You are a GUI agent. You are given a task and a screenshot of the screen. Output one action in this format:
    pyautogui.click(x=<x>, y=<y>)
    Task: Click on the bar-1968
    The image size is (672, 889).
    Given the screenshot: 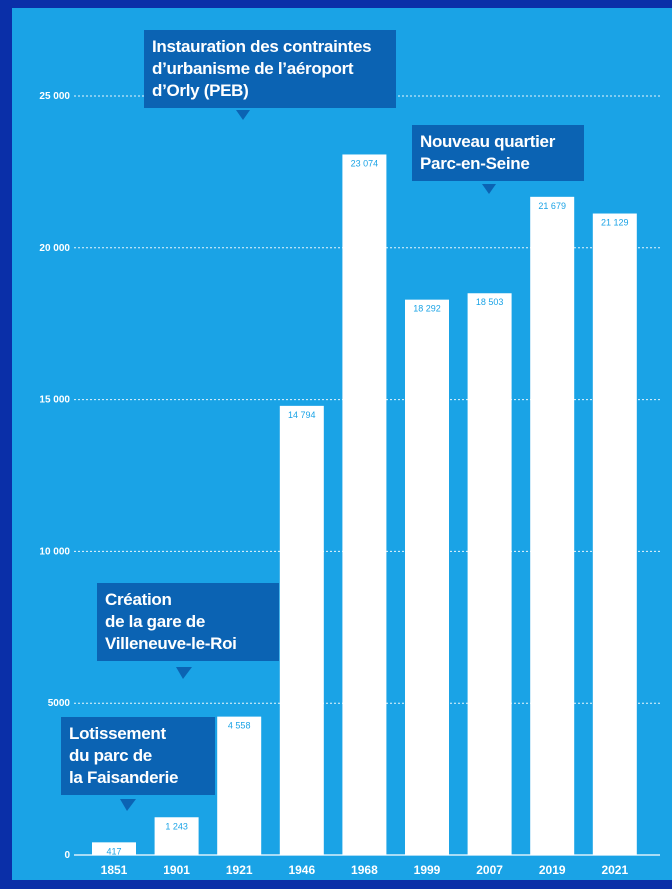 What is the action you would take?
    pyautogui.click(x=364, y=504)
    